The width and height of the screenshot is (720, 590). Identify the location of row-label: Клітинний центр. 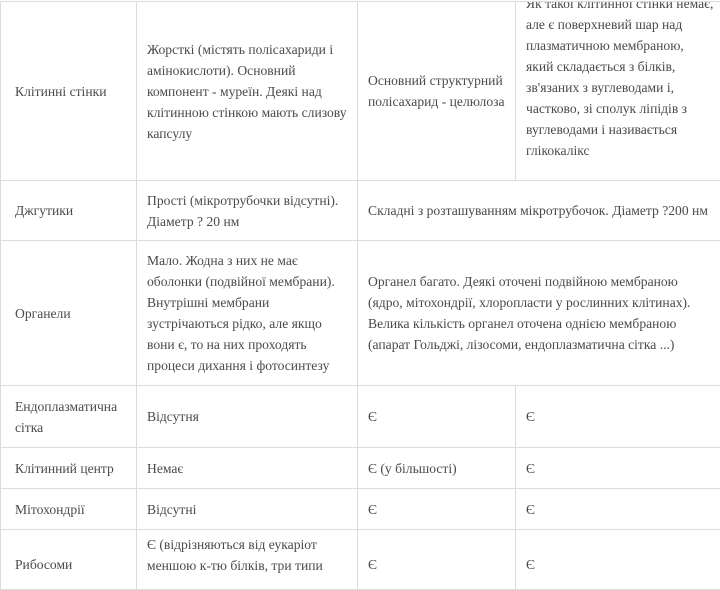
(69, 468).